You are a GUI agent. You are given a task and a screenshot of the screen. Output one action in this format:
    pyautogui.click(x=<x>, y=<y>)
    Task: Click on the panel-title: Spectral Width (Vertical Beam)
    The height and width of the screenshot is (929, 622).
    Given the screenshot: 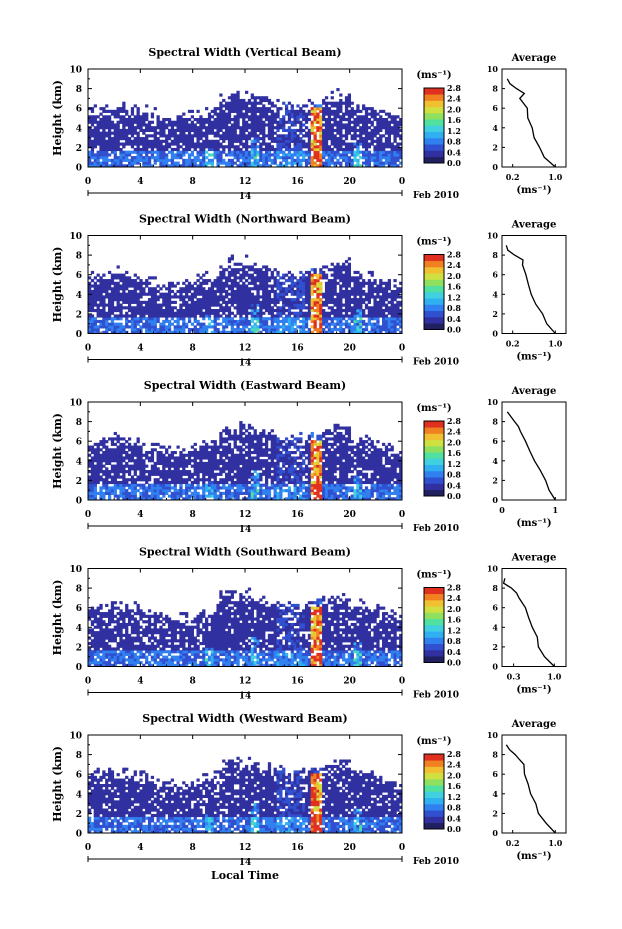 What is the action you would take?
    pyautogui.click(x=244, y=52)
    